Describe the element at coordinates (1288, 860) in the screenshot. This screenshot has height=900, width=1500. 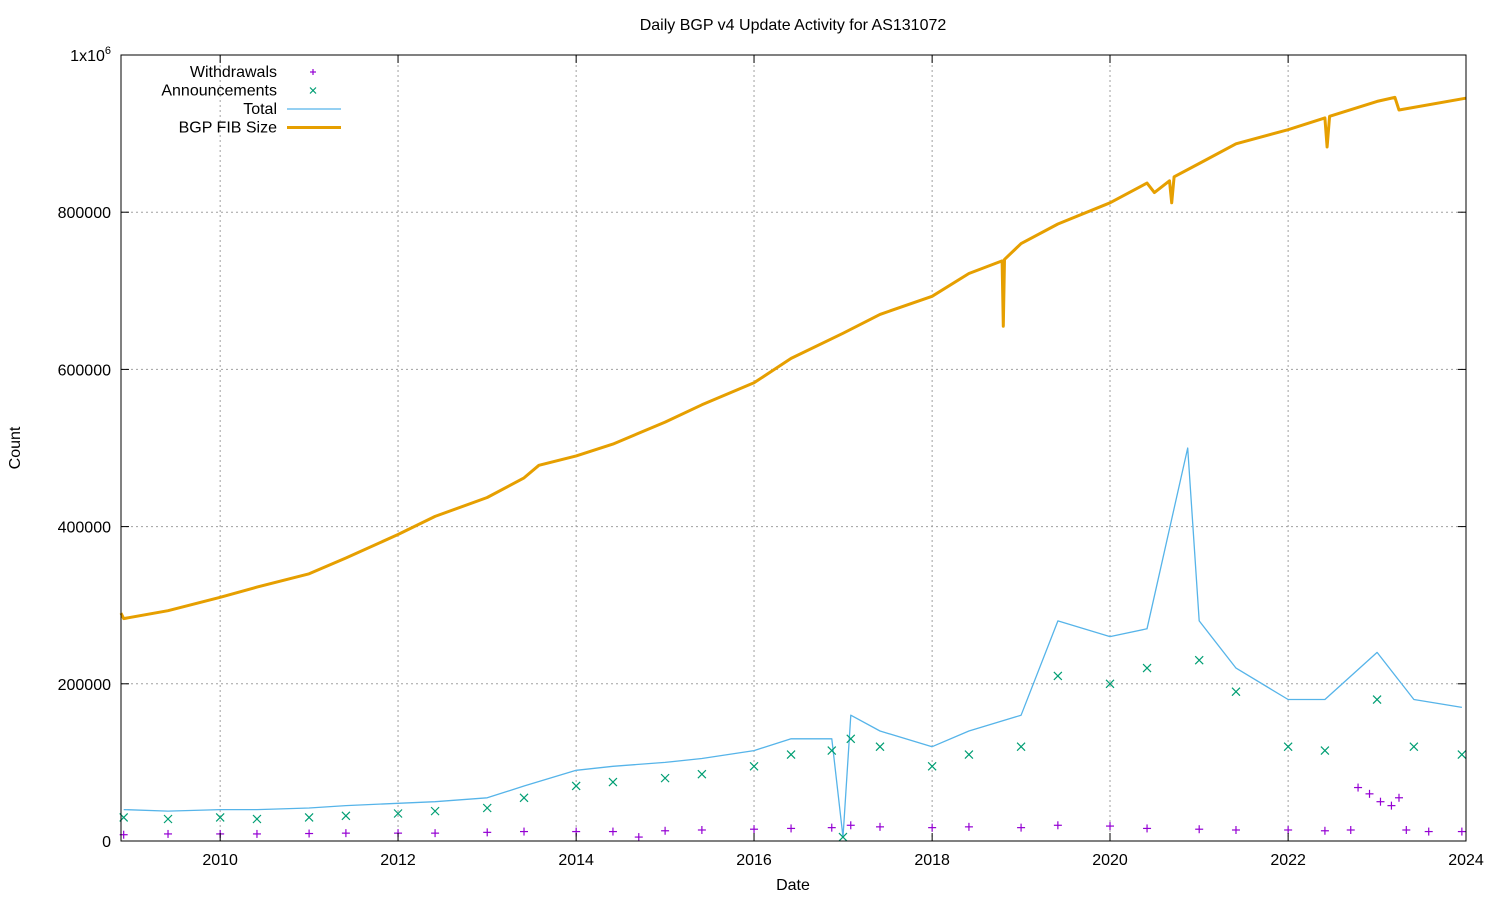
I see `x-tick-label: 2022` at that location.